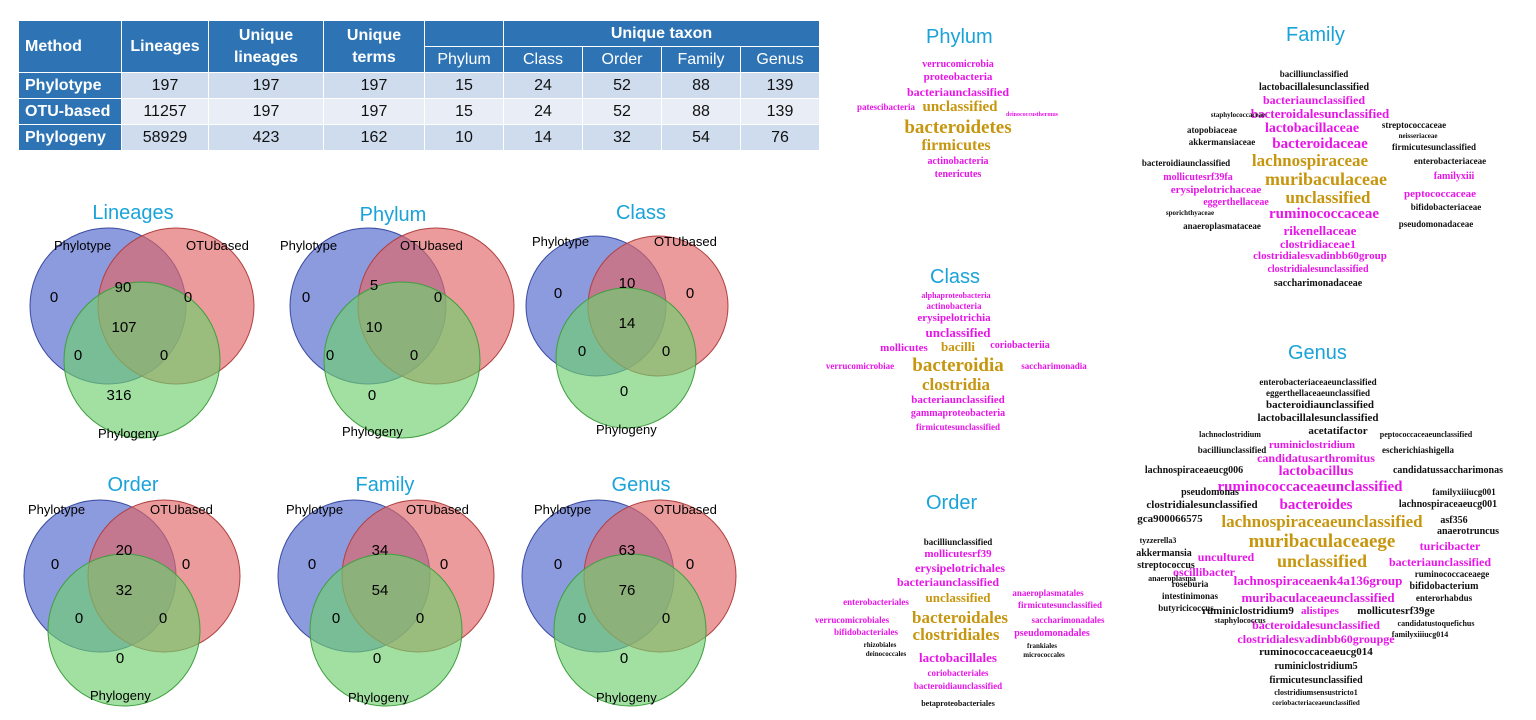 Image resolution: width=1536 pixels, height=720 pixels. What do you see at coordinates (464, 137) in the screenshot?
I see `cell: 10` at bounding box center [464, 137].